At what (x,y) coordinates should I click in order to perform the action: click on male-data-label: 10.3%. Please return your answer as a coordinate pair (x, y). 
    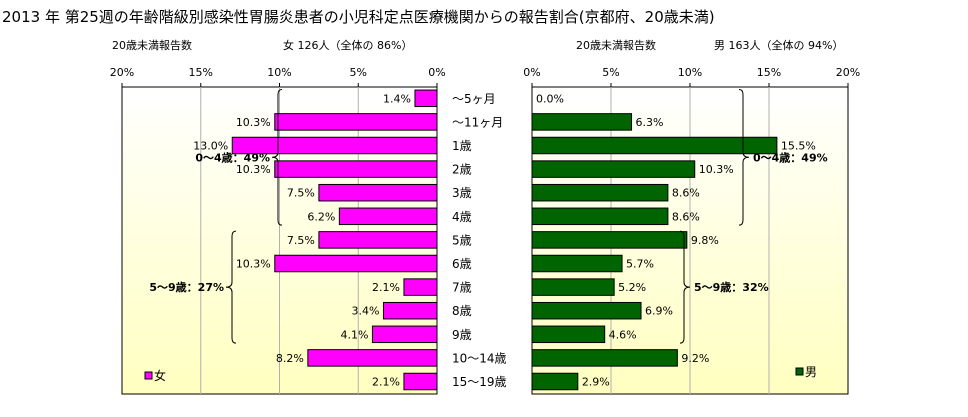
    Looking at the image, I should click on (716, 169).